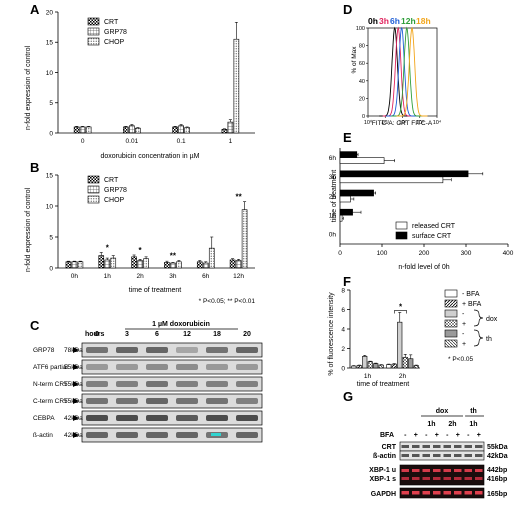 The width and height of the screenshot is (520, 510). Describe the element at coordinates (412, 71) in the screenshot. I see `histogram-curve-18h` at that location.